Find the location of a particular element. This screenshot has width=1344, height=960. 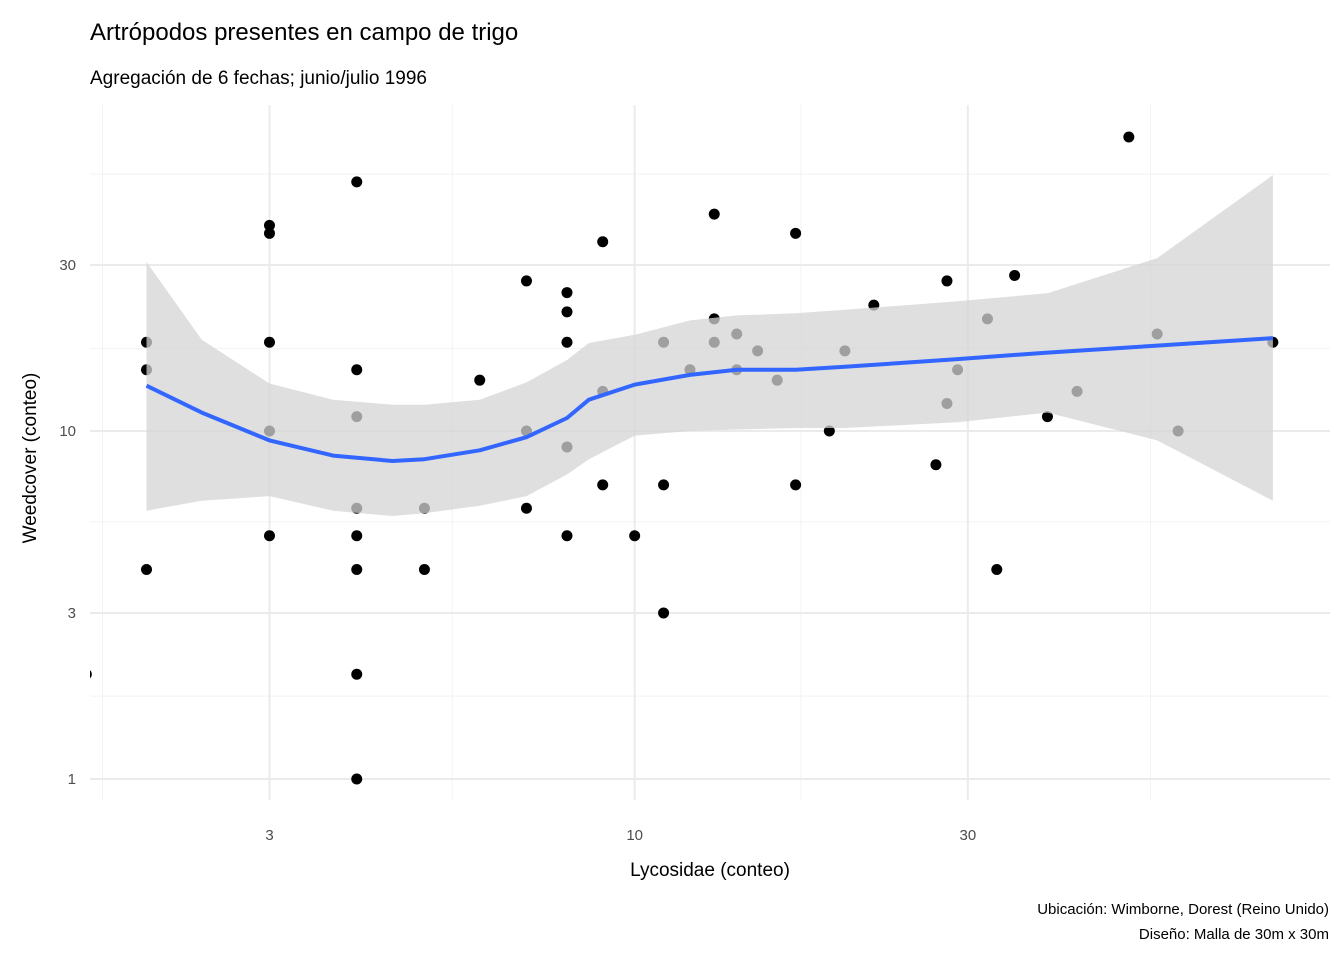

y-tick-label: 30 is located at coordinates (67, 265).